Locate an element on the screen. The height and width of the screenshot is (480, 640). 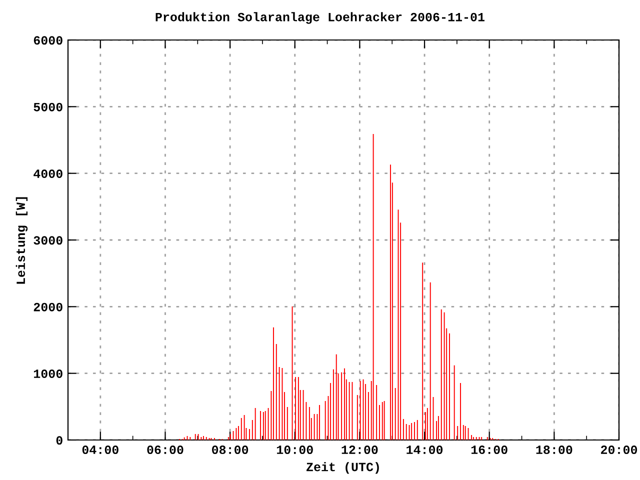
x-tick-label: 14:00 is located at coordinates (424, 450).